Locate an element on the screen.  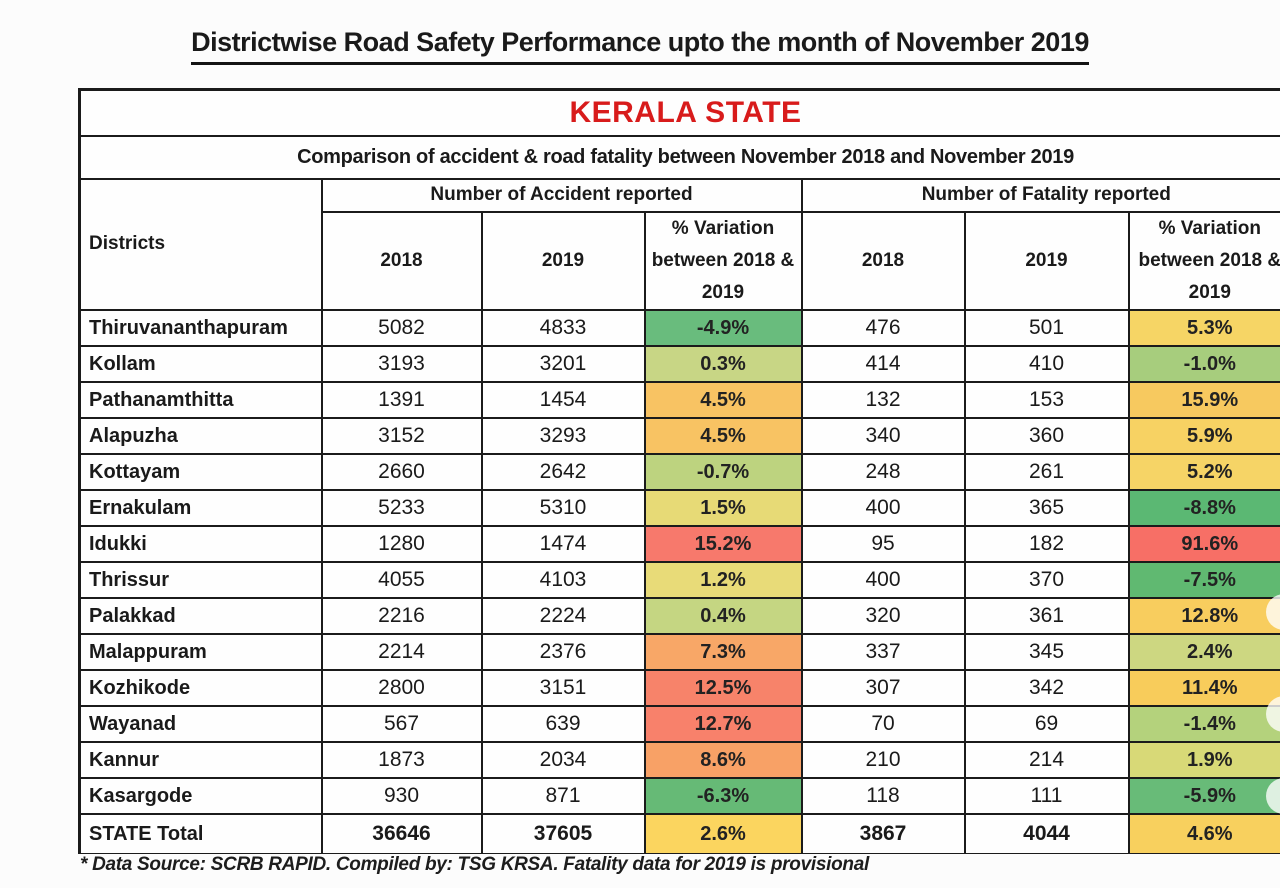
fatality-2018-value: 3867 is located at coordinates (883, 833).